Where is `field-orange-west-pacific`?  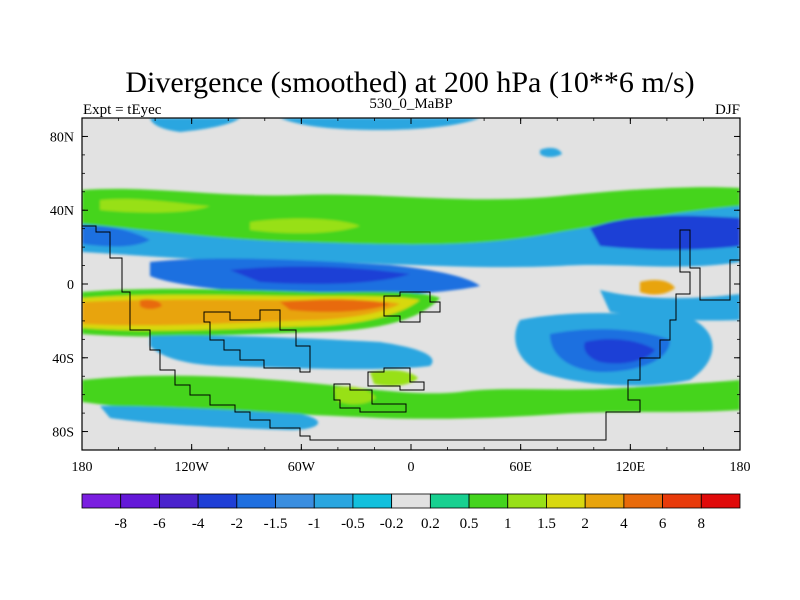 field-orange-west-pacific is located at coordinates (657, 287).